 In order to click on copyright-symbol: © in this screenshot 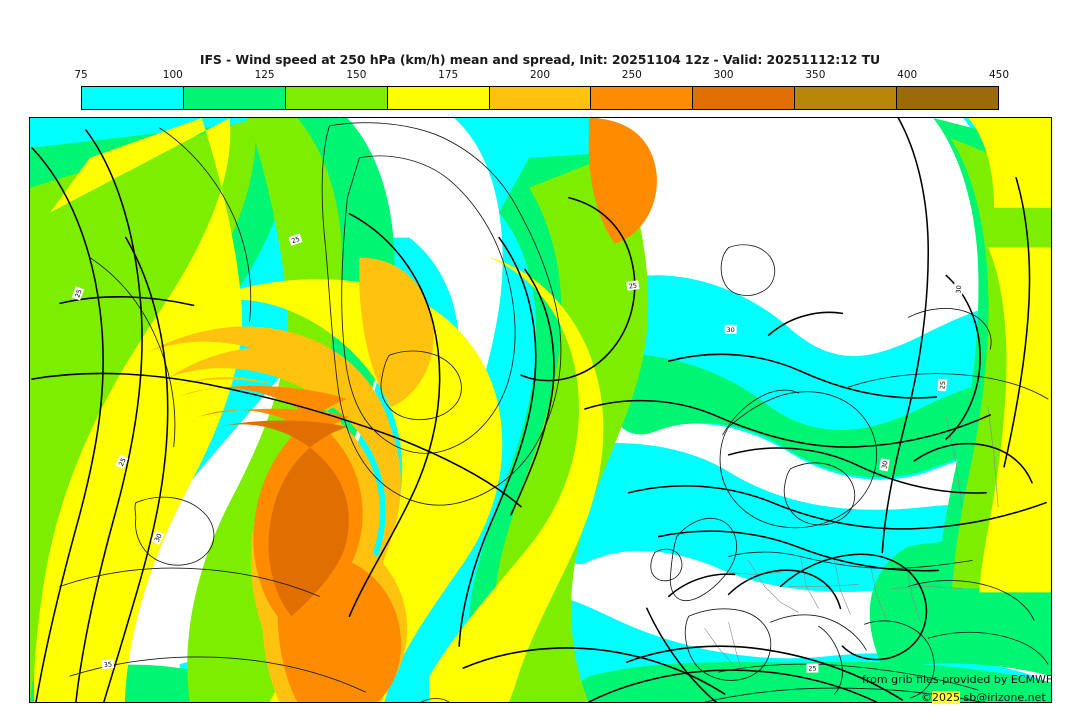, I will do `click(926, 697)`.